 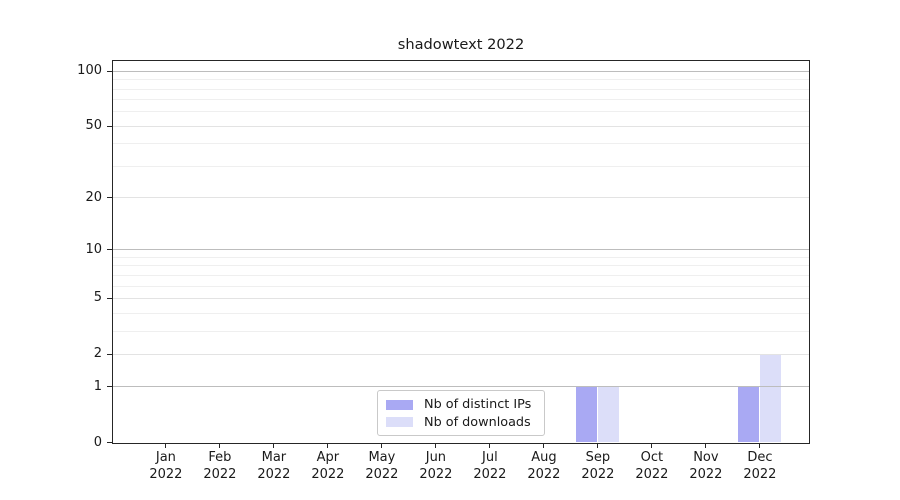 What do you see at coordinates (166, 445) in the screenshot?
I see `x-tick-jan` at bounding box center [166, 445].